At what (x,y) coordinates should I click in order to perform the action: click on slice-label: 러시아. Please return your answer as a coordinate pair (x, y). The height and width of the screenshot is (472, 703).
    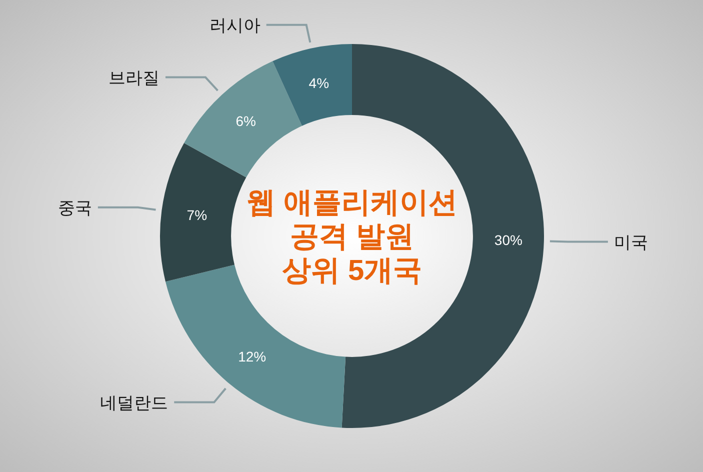
    Looking at the image, I should click on (234, 25).